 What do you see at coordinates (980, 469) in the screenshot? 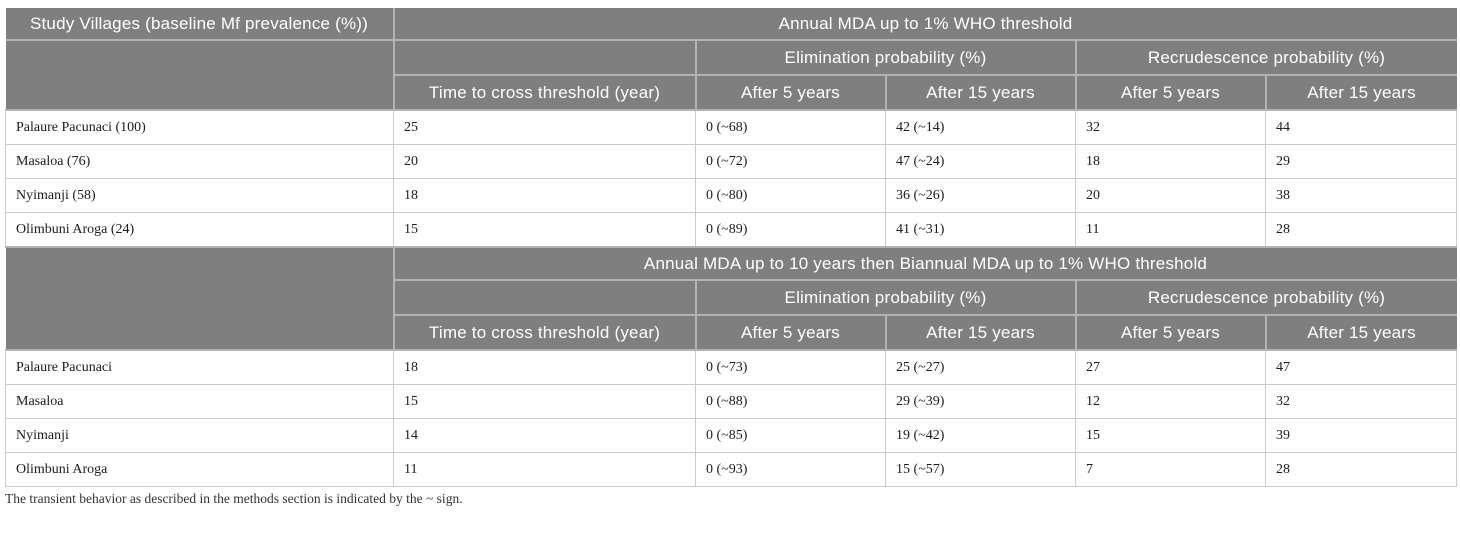
I see `elim-after-15-cell: 15 (~57)` at bounding box center [980, 469].